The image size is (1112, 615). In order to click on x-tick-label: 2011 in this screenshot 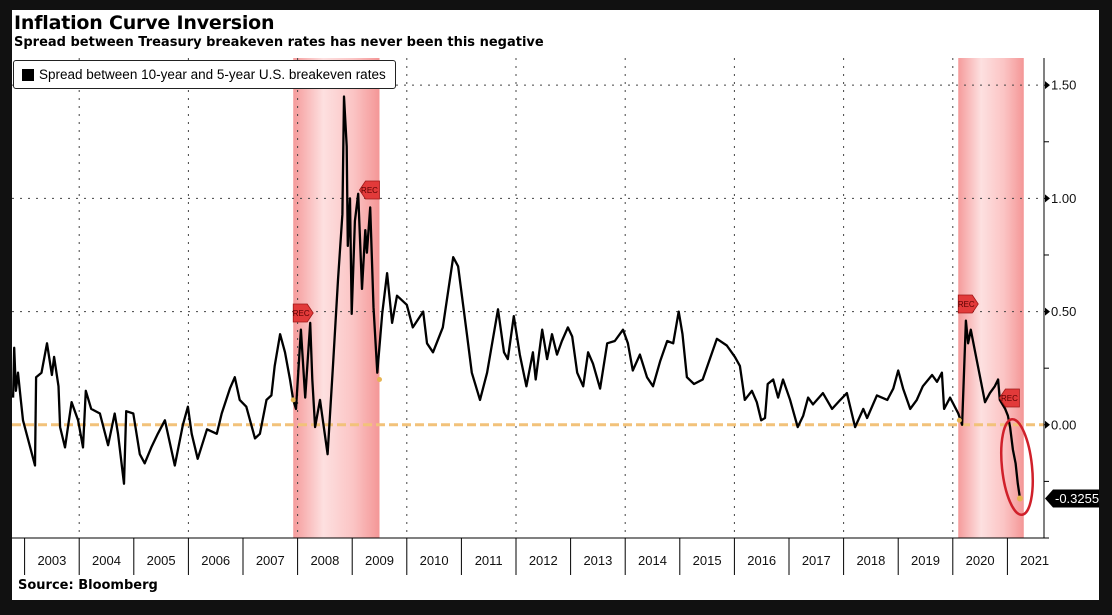, I will do `click(489, 560)`.